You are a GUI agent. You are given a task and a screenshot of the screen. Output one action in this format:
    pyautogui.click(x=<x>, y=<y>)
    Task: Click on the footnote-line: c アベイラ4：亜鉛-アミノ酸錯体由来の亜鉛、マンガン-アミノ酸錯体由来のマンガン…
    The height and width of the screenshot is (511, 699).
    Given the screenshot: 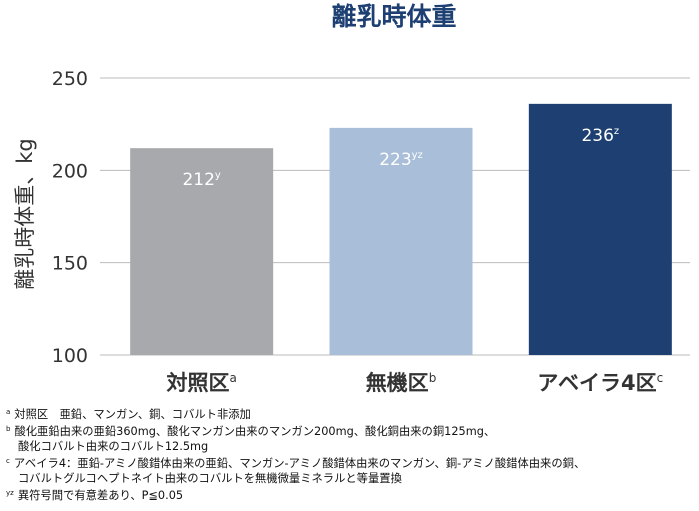 What is the action you would take?
    pyautogui.click(x=351, y=462)
    